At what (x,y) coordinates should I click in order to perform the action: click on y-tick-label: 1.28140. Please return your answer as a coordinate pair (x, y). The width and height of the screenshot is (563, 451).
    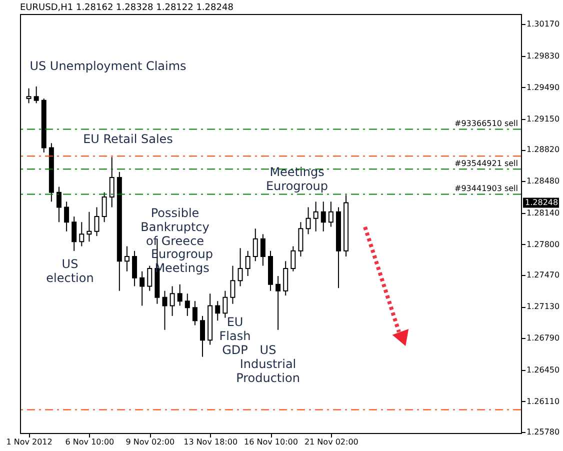
    Looking at the image, I should click on (543, 213).